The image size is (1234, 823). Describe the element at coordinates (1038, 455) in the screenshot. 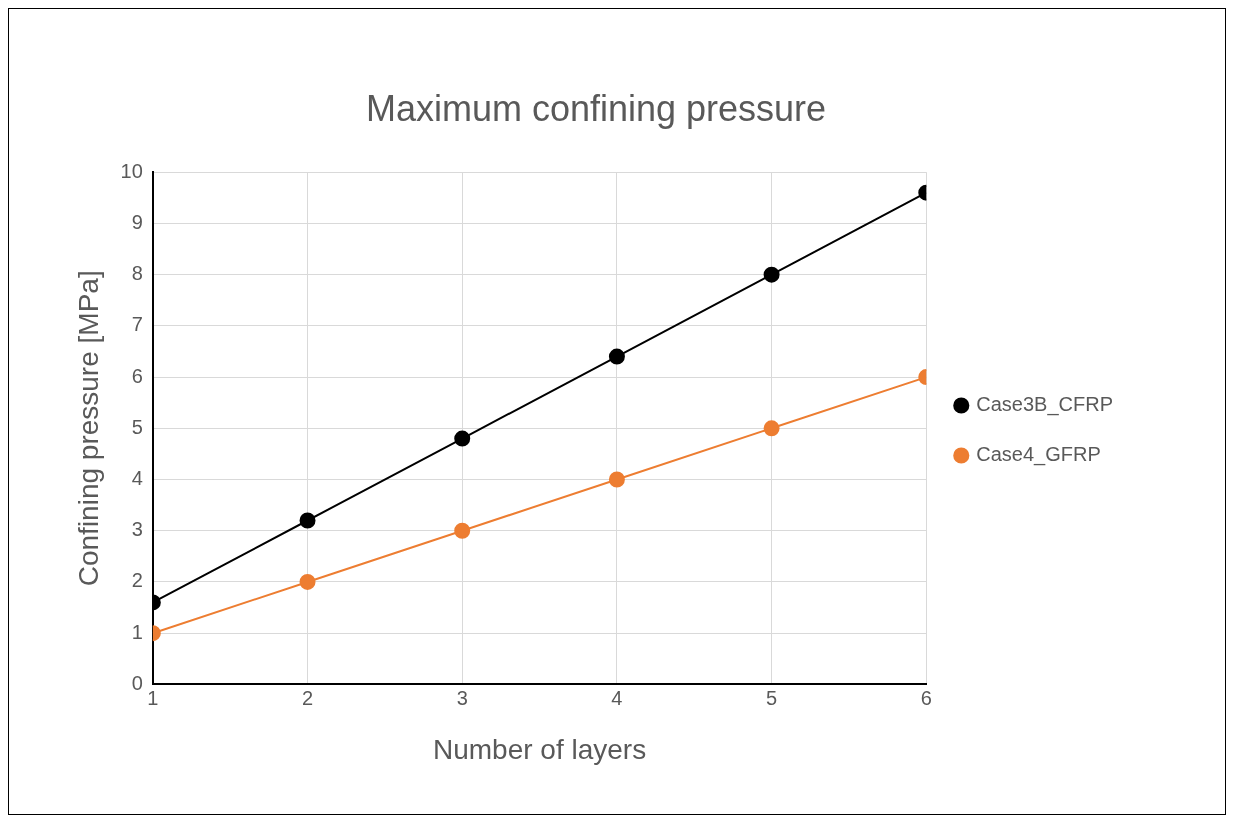

I see `legend-label: Case4_GFRP` at that location.